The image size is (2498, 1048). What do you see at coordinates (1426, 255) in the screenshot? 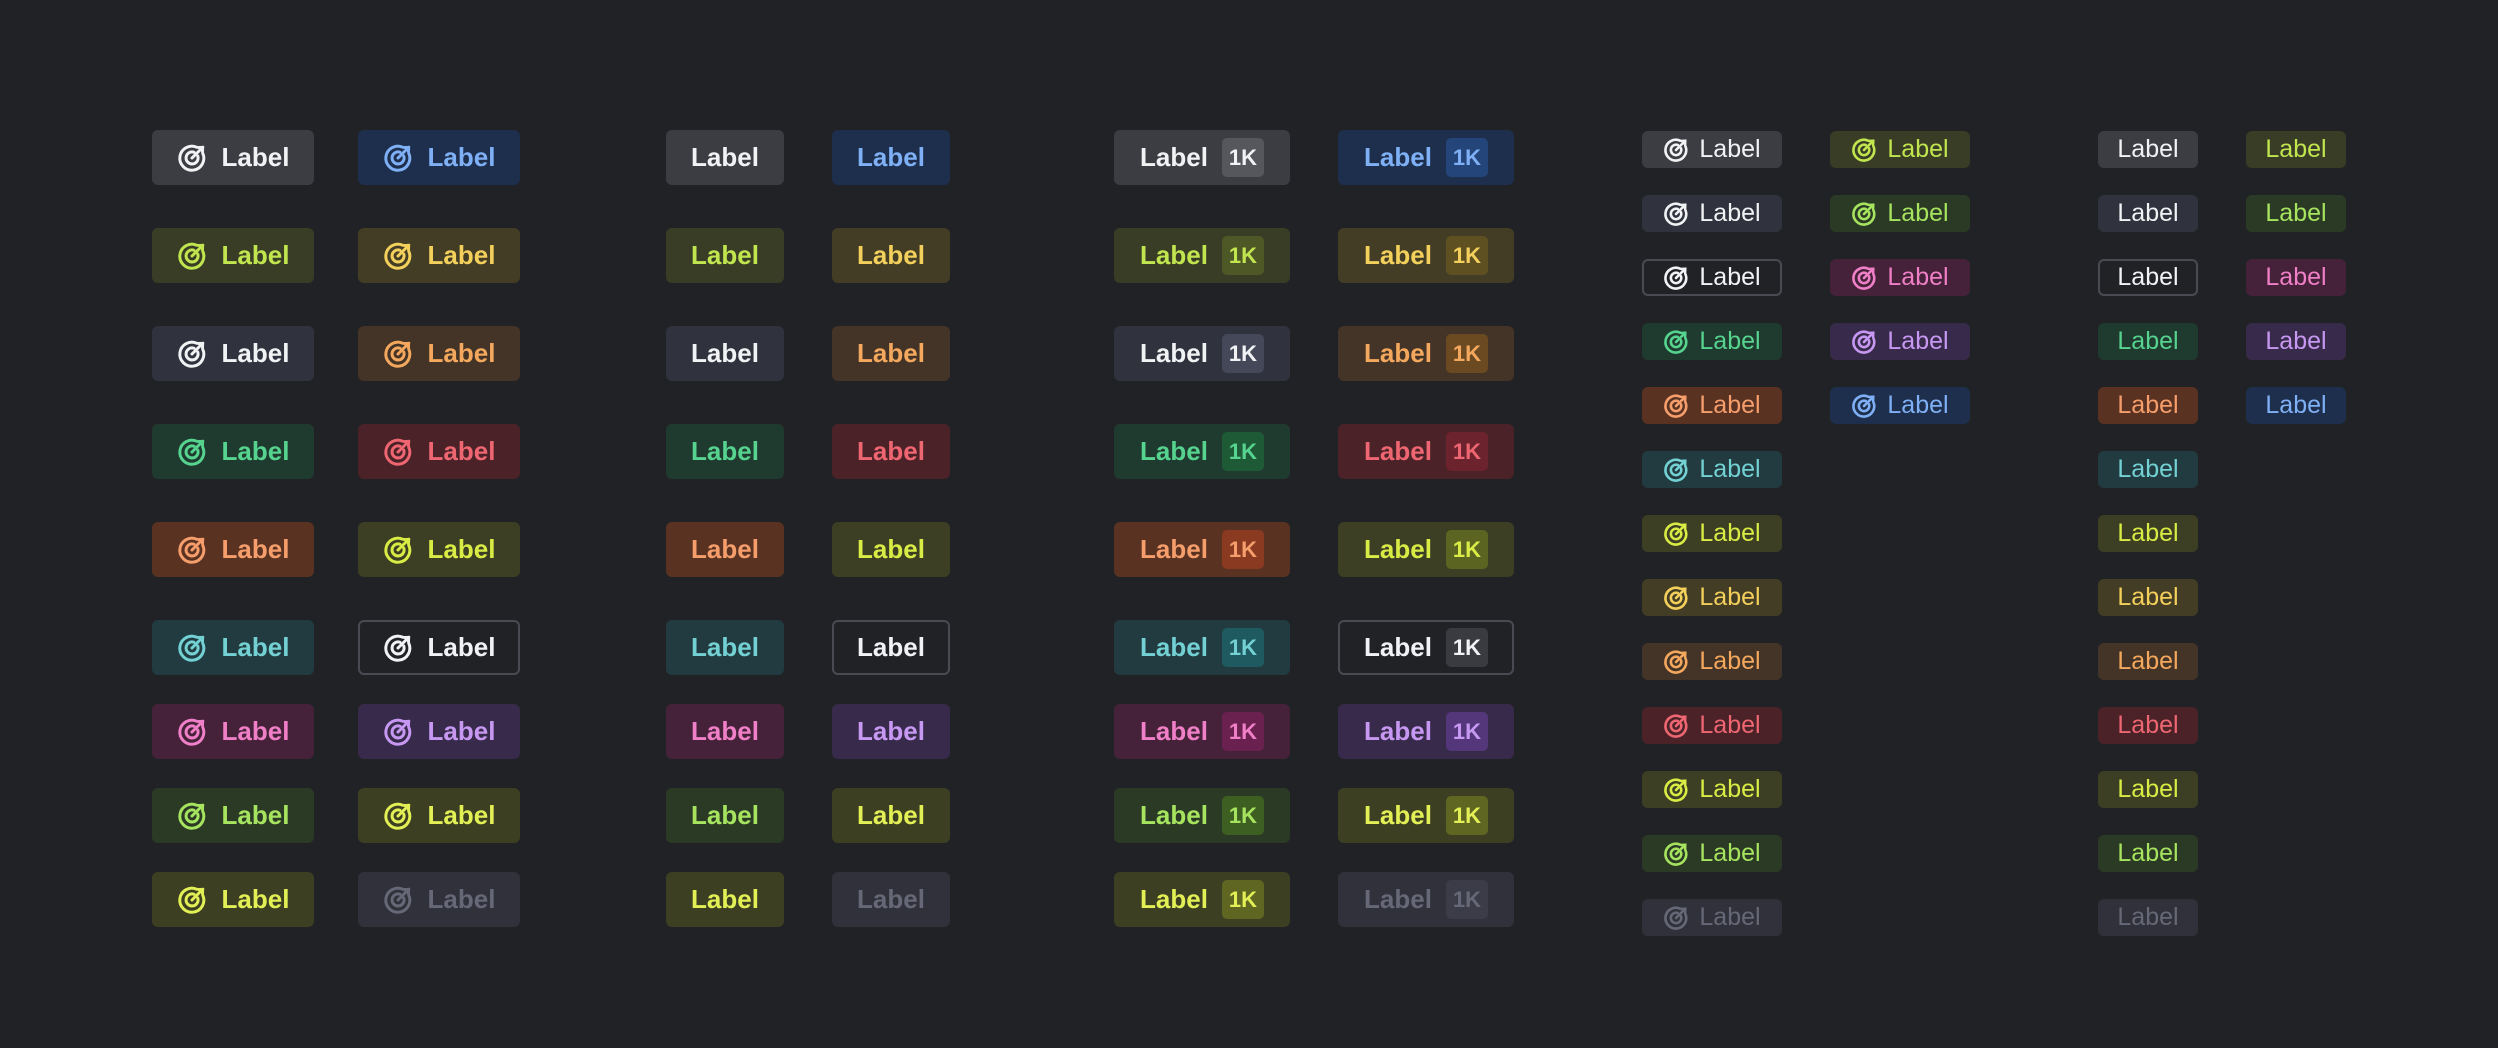
I see `label-tag-gold: Label 1K` at bounding box center [1426, 255].